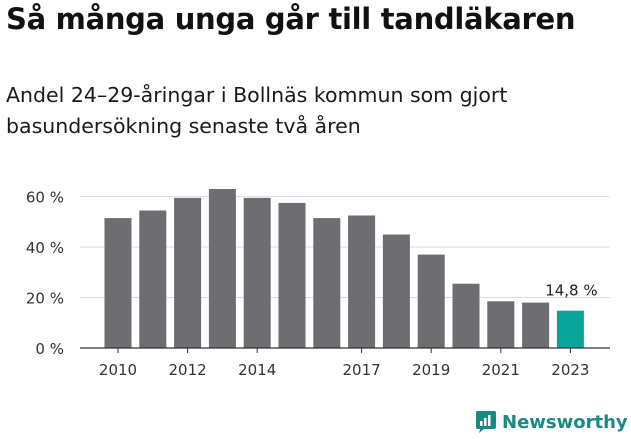 The width and height of the screenshot is (631, 439). What do you see at coordinates (486, 422) in the screenshot?
I see `newsworthy-logo-icon` at bounding box center [486, 422].